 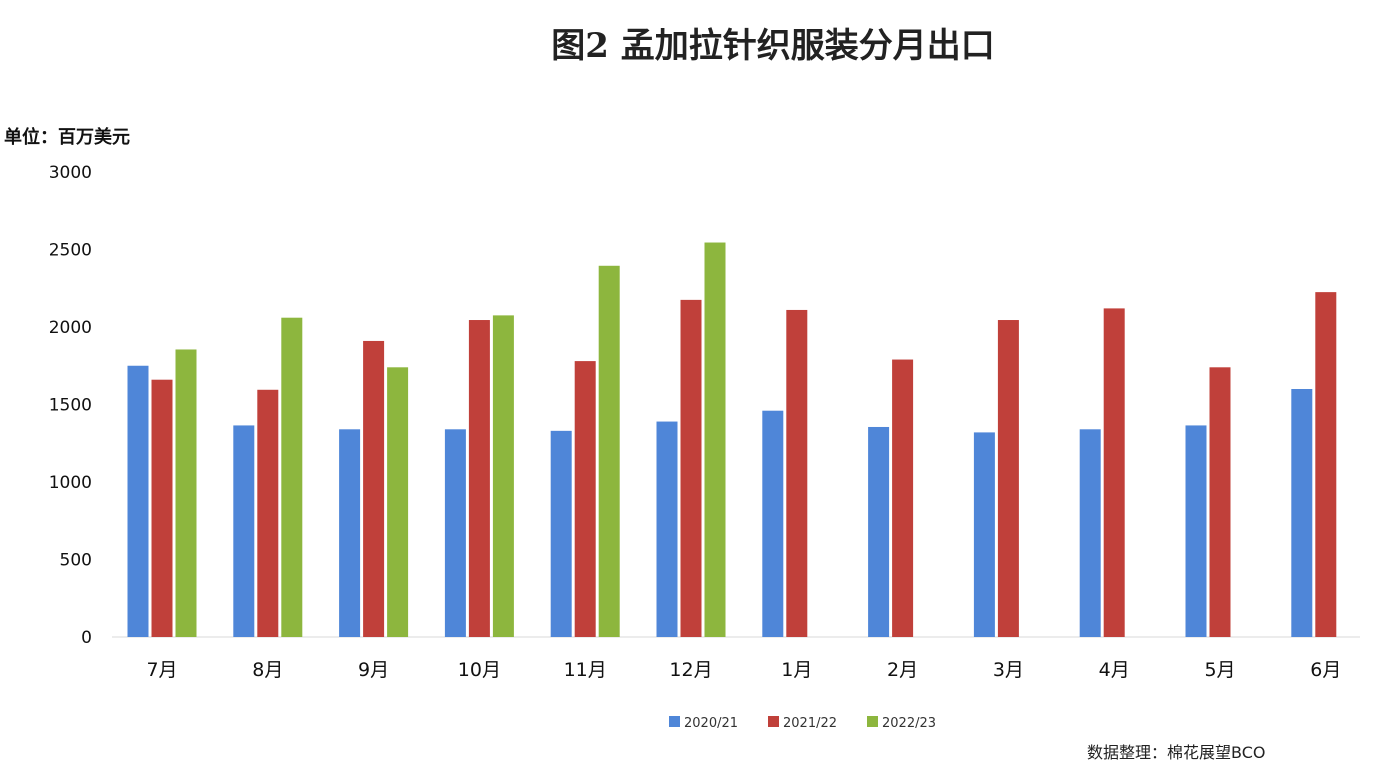 What do you see at coordinates (1008, 670) in the screenshot?
I see `x-tick-label: 3月` at bounding box center [1008, 670].